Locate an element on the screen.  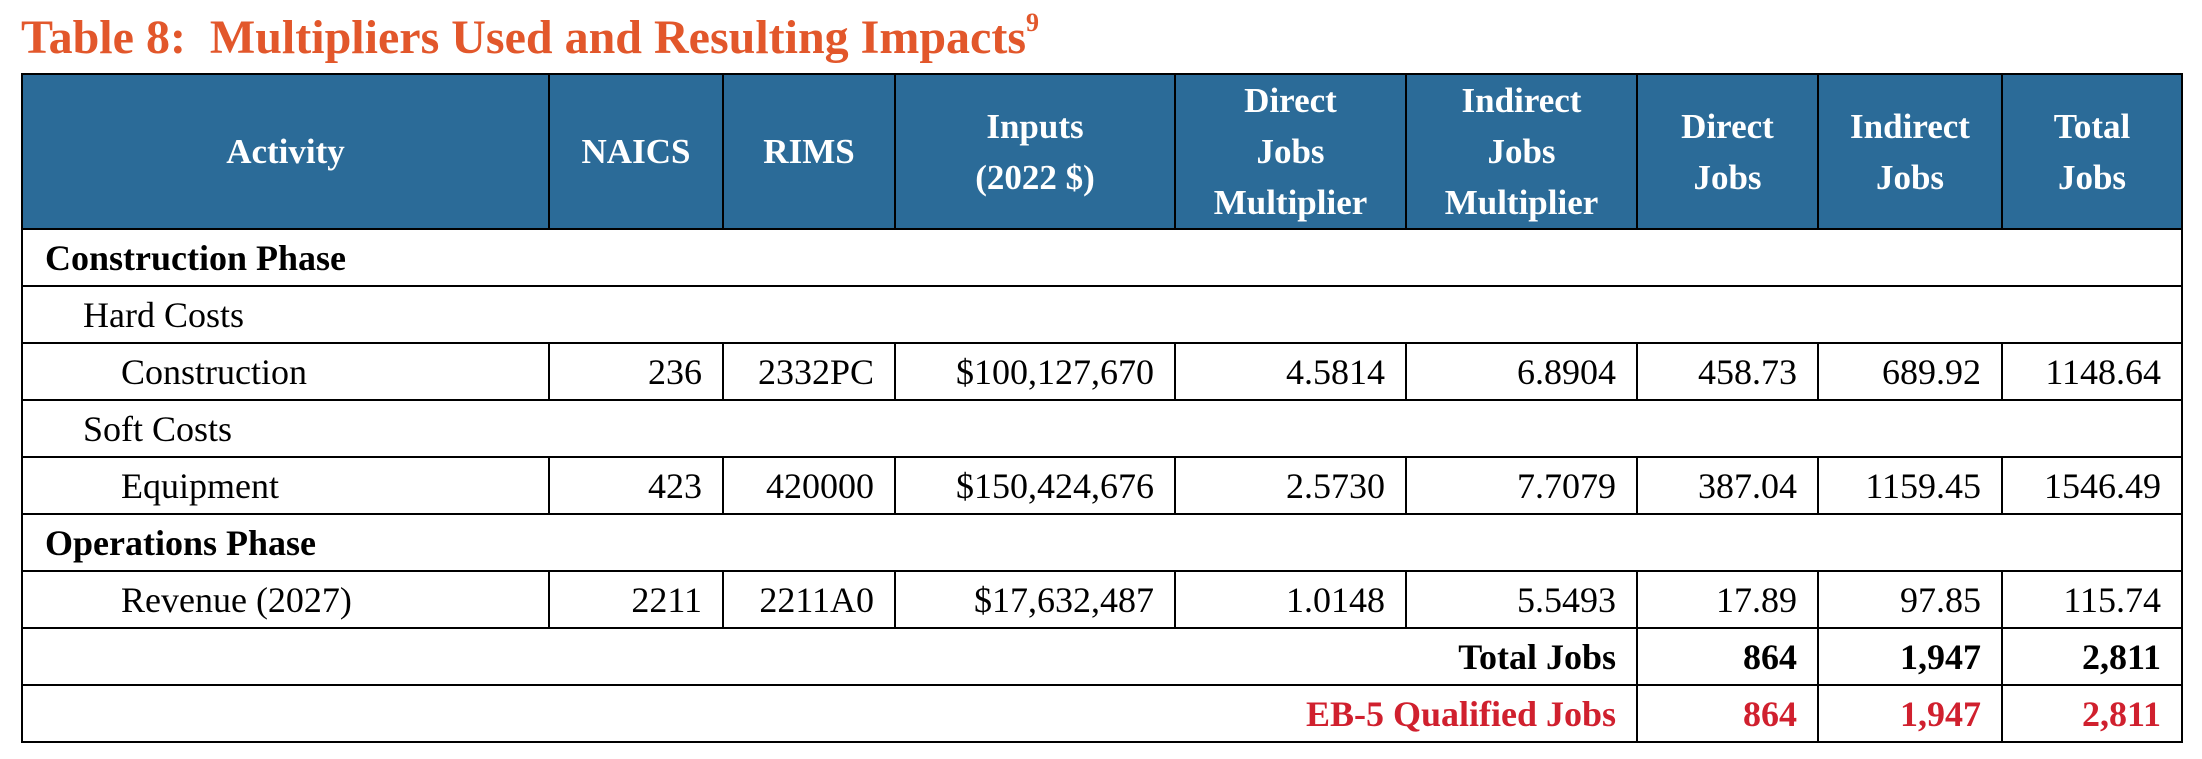
cell: $100,127,670 is located at coordinates (1035, 371).